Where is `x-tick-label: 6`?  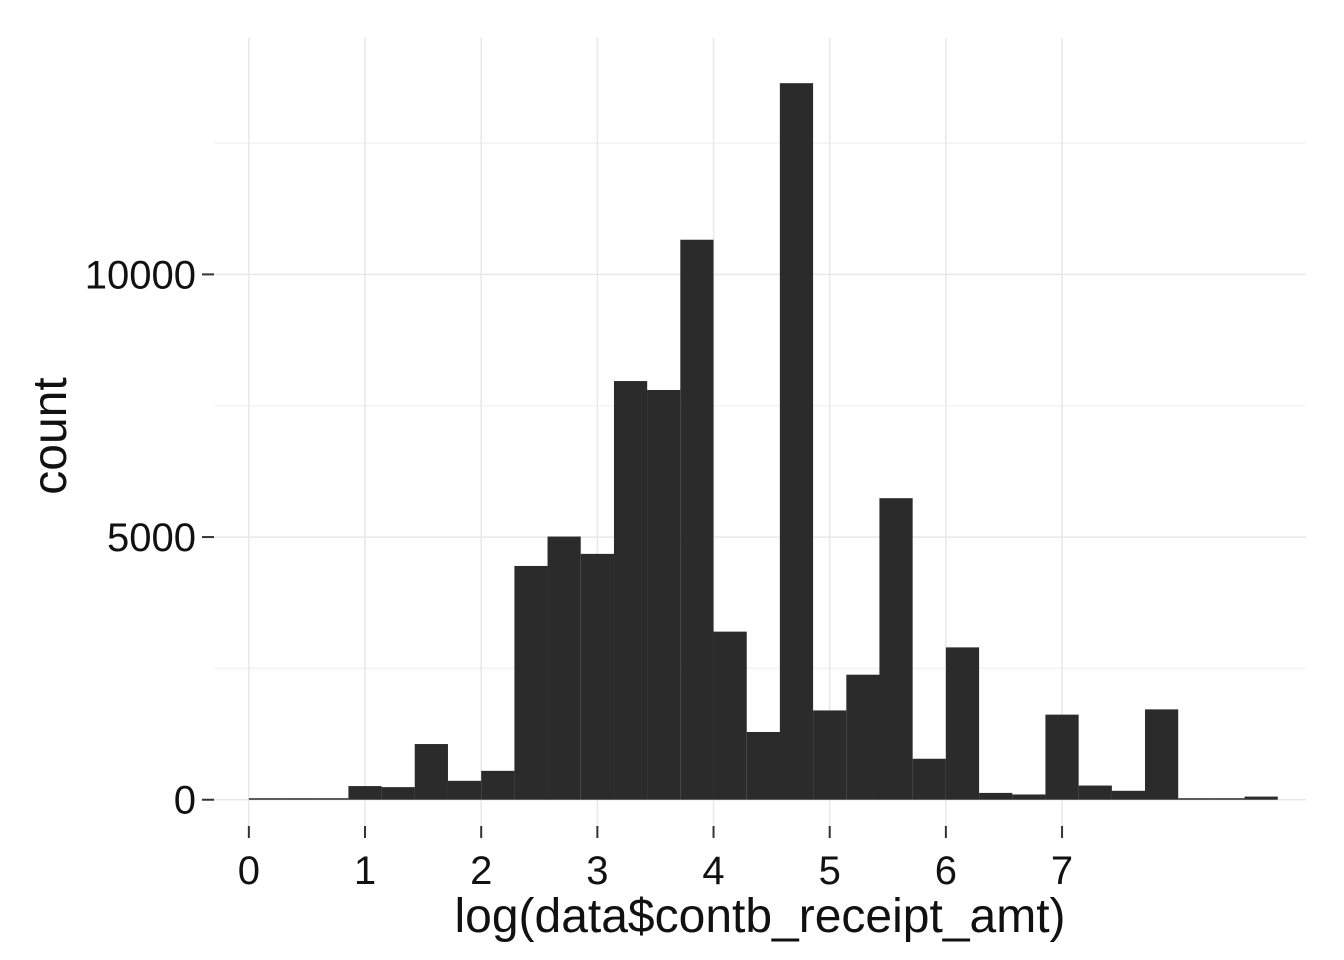 x-tick-label: 6 is located at coordinates (946, 871).